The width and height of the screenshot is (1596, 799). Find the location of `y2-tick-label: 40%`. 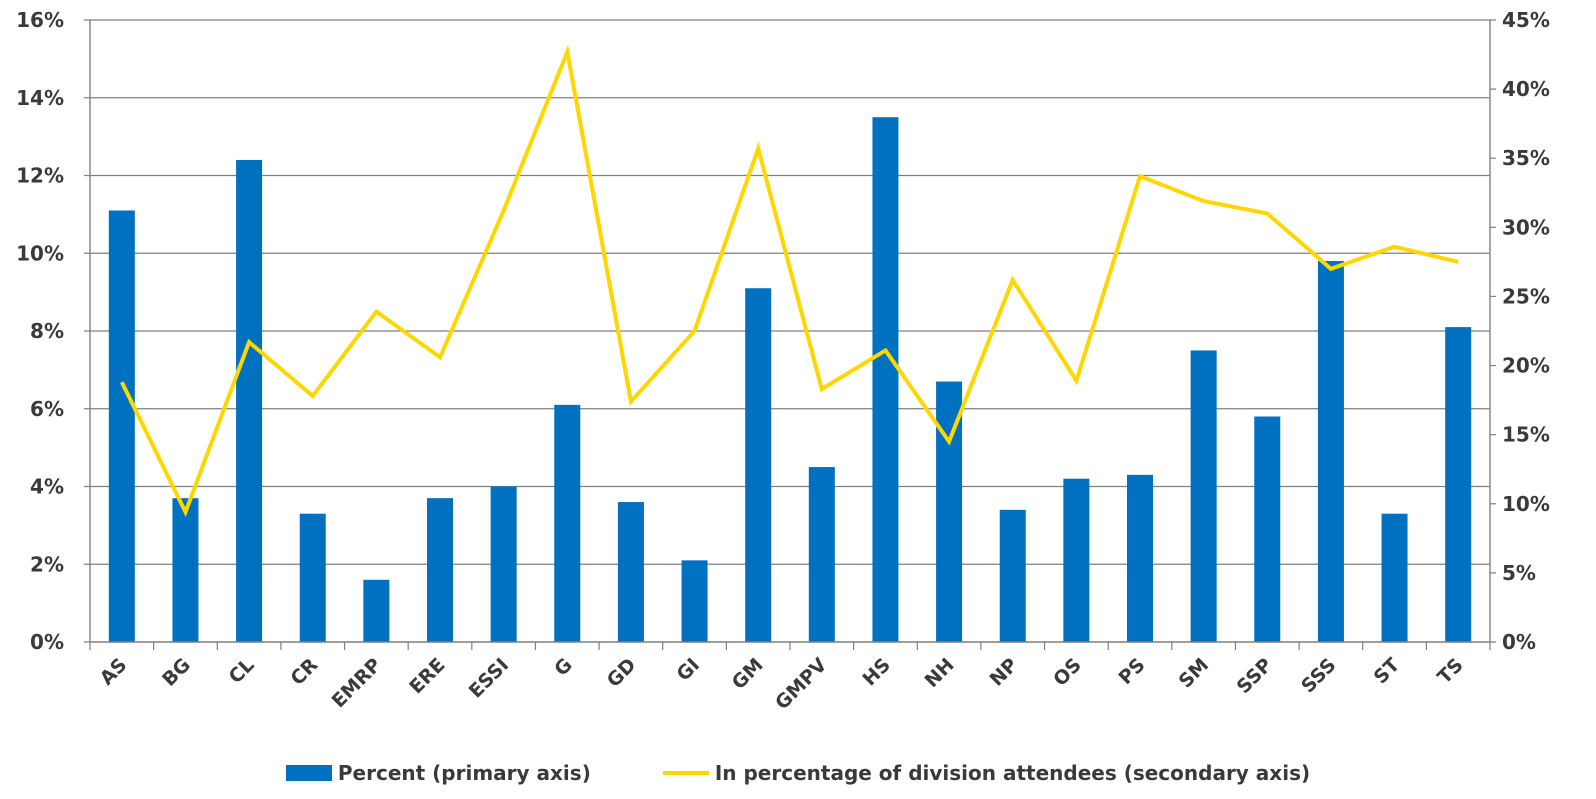

y2-tick-label: 40% is located at coordinates (1526, 89).